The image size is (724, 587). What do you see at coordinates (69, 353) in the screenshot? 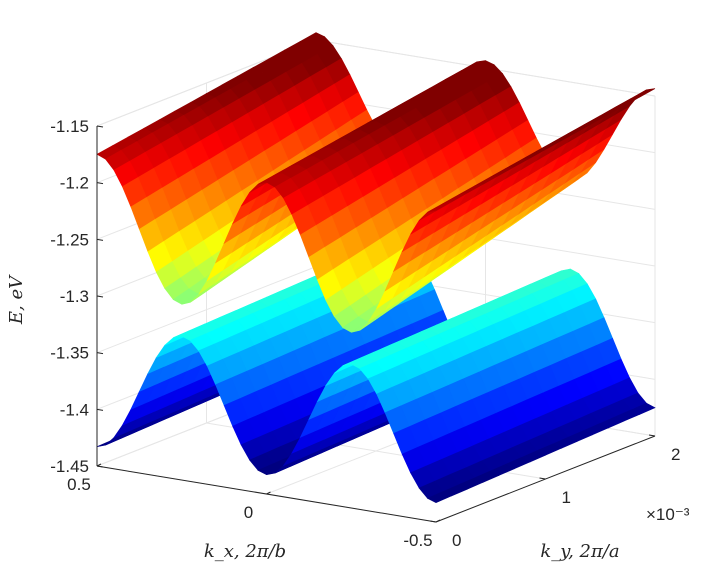
I see `z-tick-label: -1.35` at bounding box center [69, 353].